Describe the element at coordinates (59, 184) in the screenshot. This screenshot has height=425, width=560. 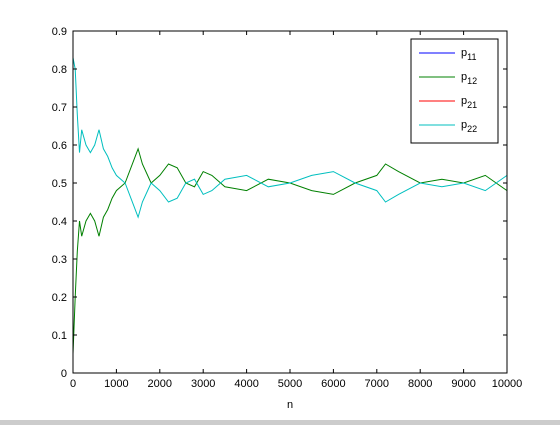
I see `y-tick-label: 0.5` at that location.